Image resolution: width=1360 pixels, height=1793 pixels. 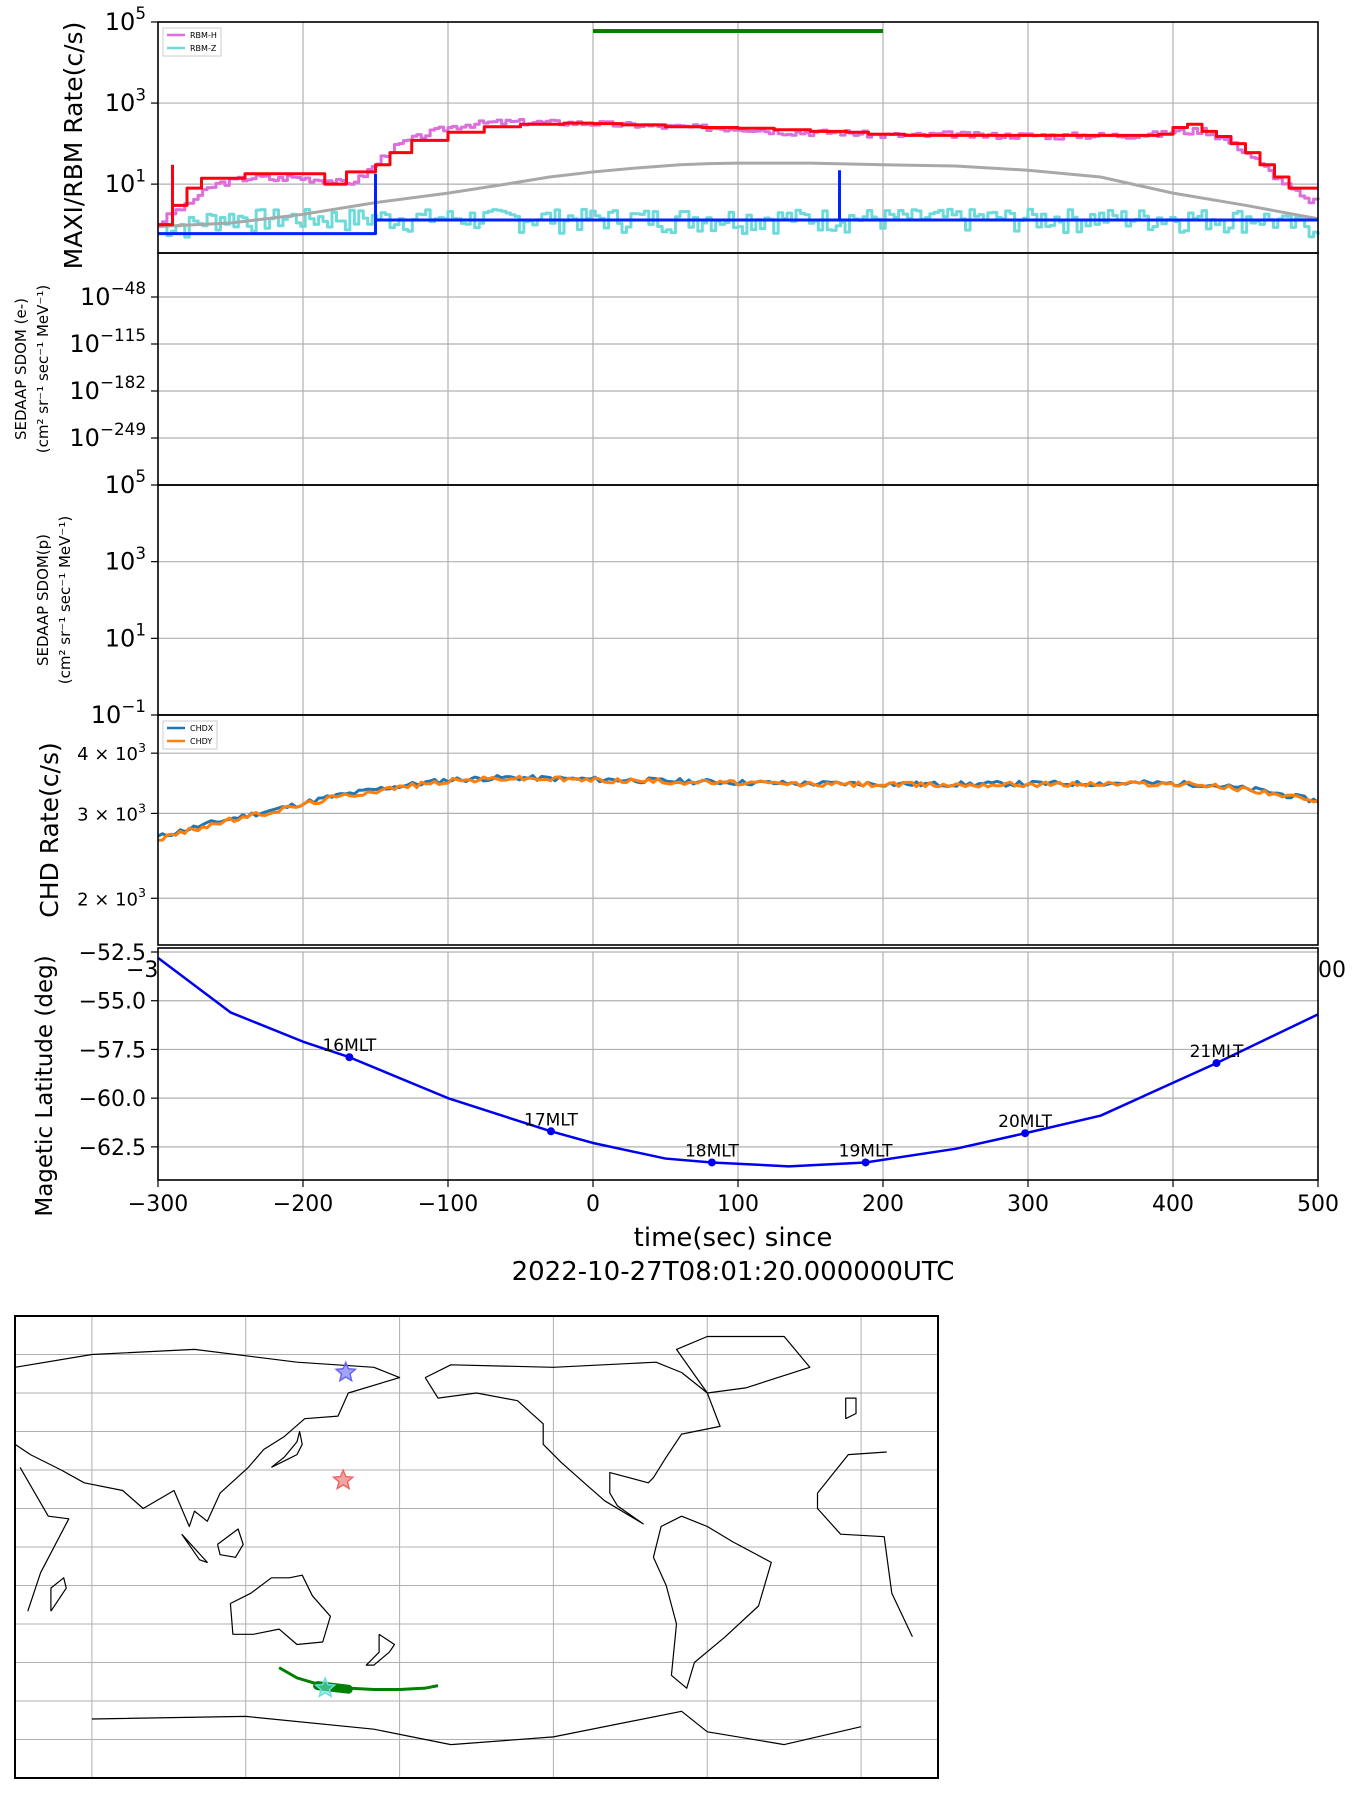 What do you see at coordinates (190, 735) in the screenshot?
I see `chd-legend-box` at bounding box center [190, 735].